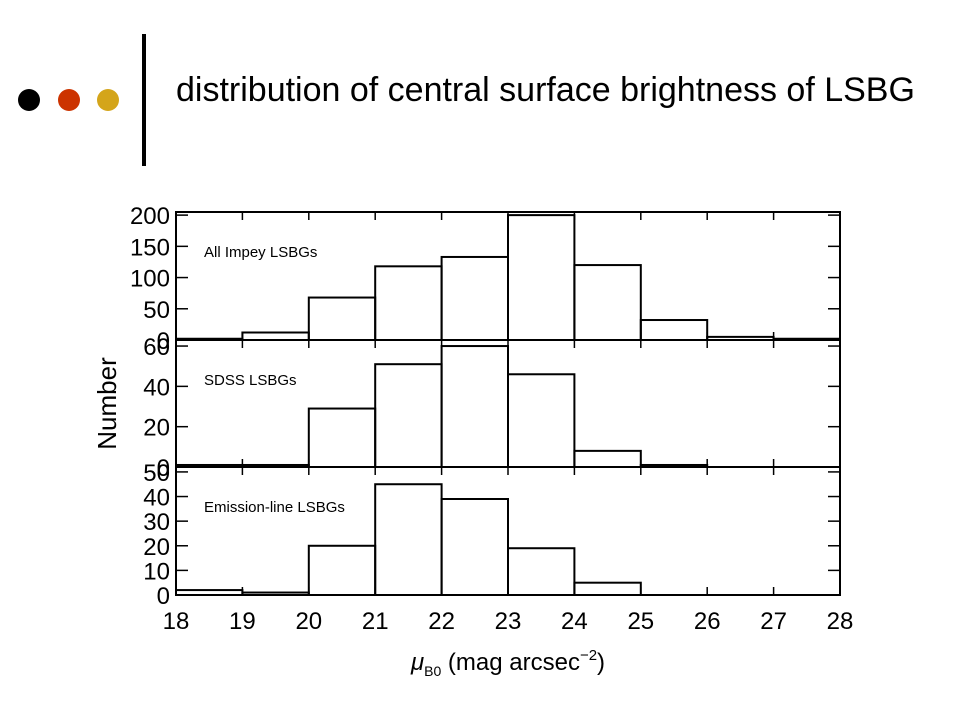 The height and width of the screenshot is (720, 960). I want to click on bullet-dot-black, so click(29, 100).